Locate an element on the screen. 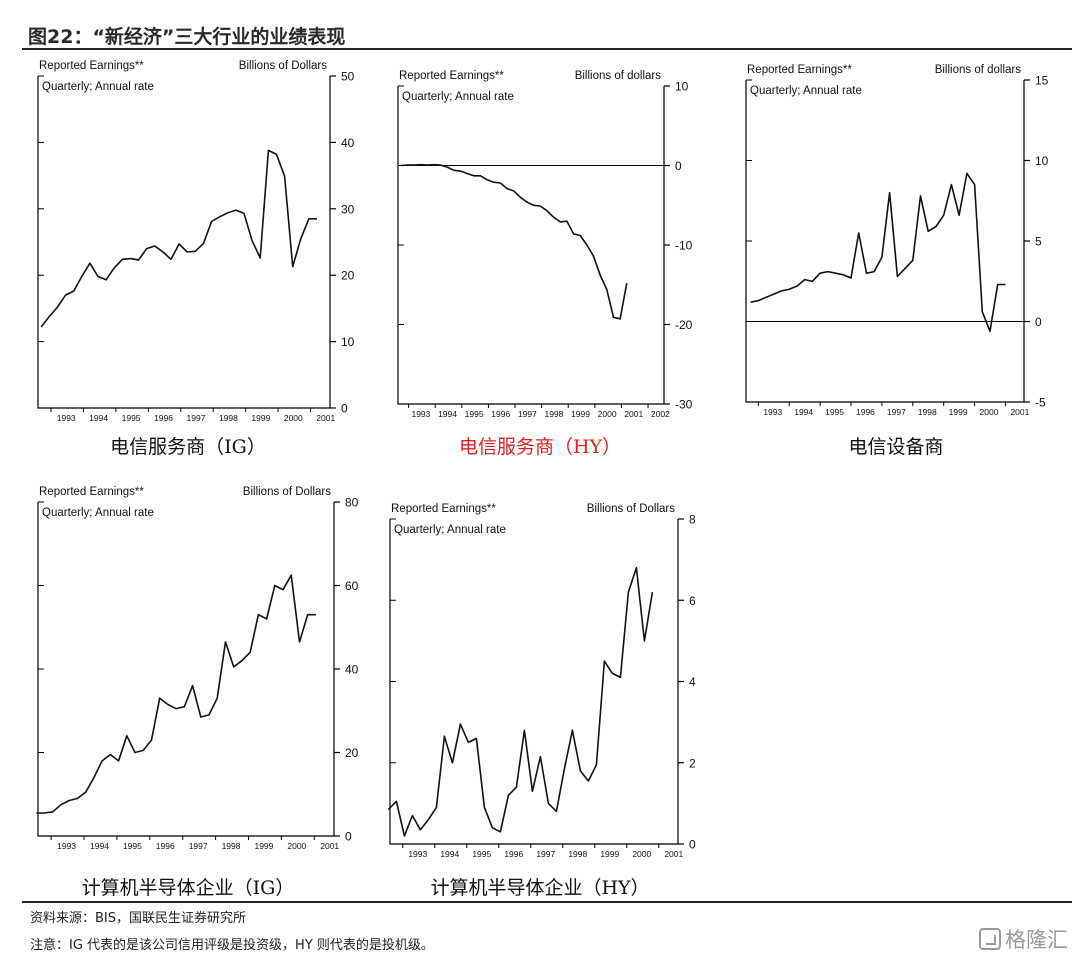 The image size is (1080, 959). bottom-rule is located at coordinates (547, 902).